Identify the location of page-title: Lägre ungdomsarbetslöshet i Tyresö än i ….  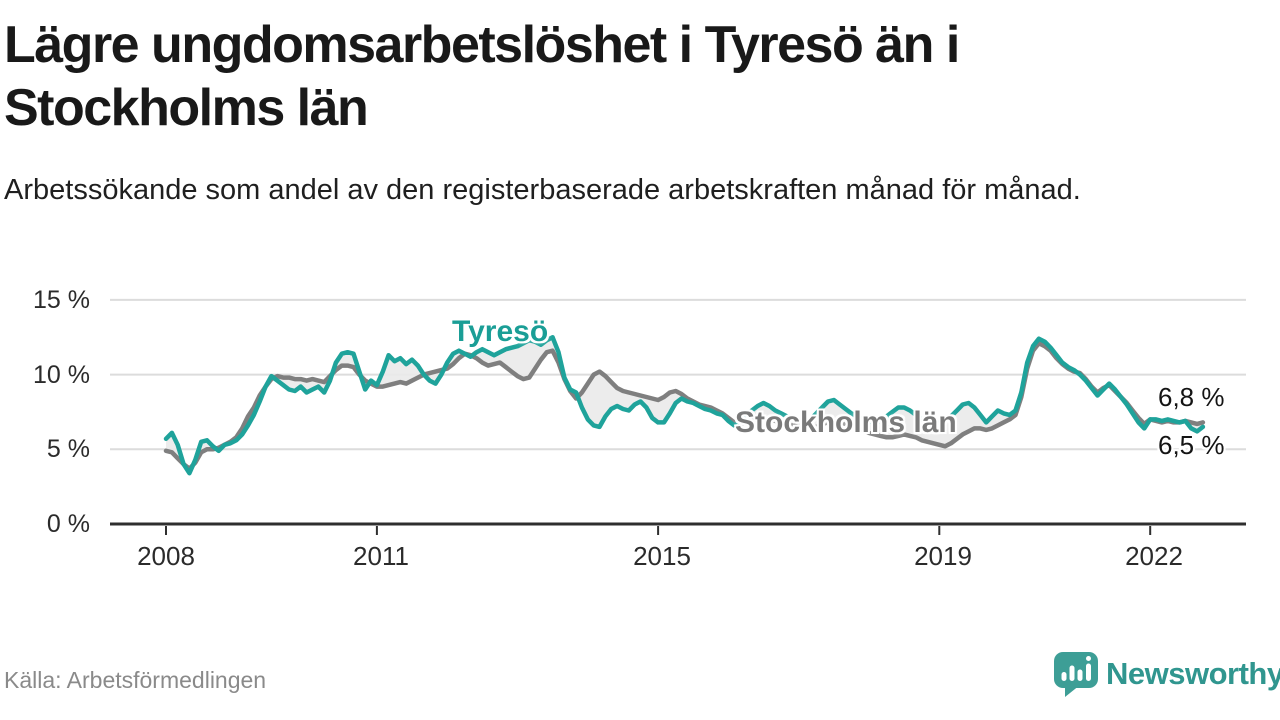
(482, 77).